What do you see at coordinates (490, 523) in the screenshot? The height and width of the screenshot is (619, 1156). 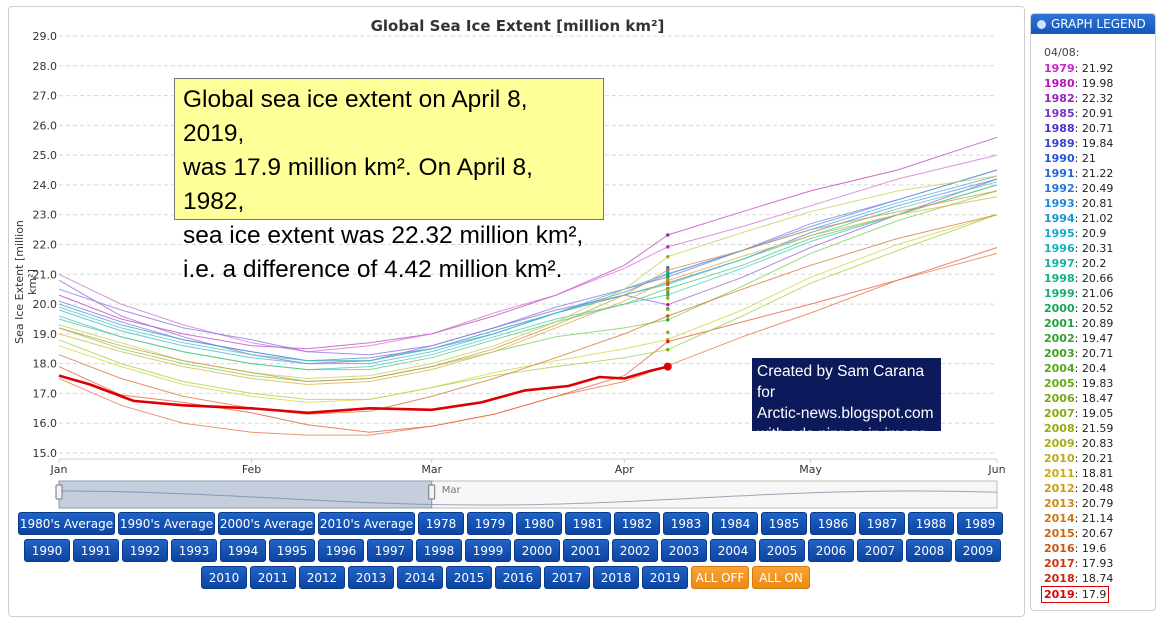 I see `toggle-button-1979: 1979` at bounding box center [490, 523].